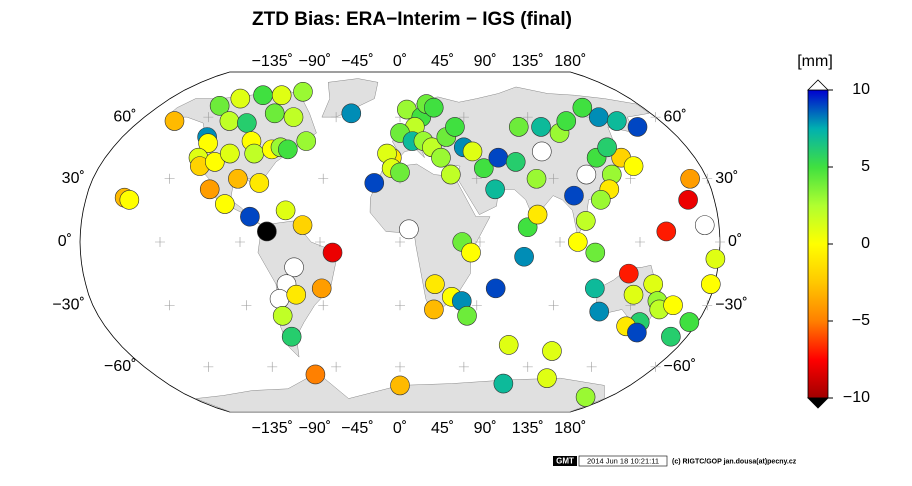 The width and height of the screenshot is (912, 486). I want to click on y-tick-label-right: 0˚, so click(735, 241).